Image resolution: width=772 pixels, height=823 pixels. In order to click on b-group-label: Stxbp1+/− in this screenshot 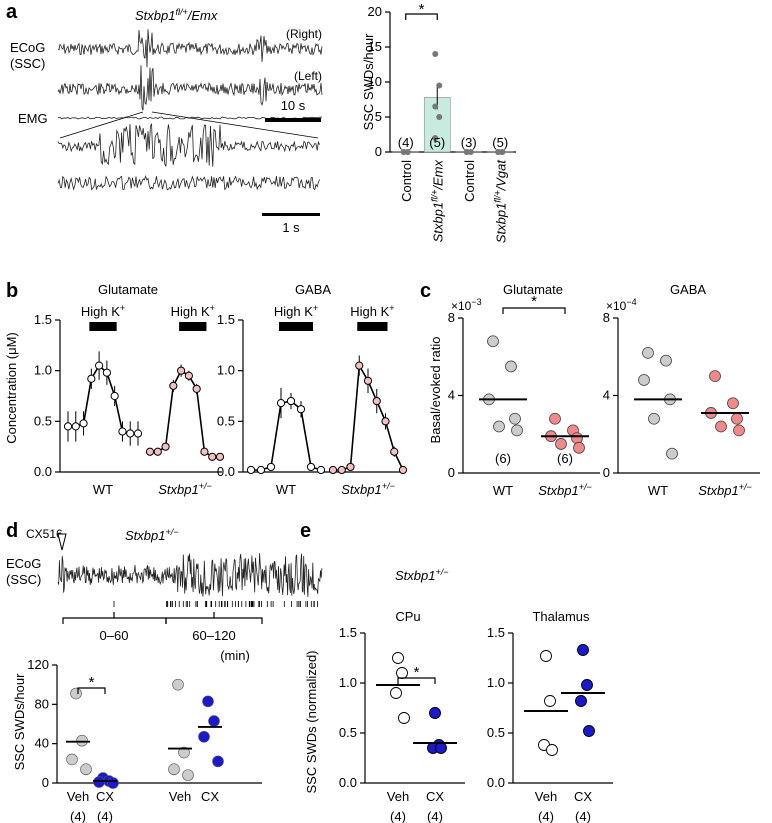, I will do `click(185, 489)`.